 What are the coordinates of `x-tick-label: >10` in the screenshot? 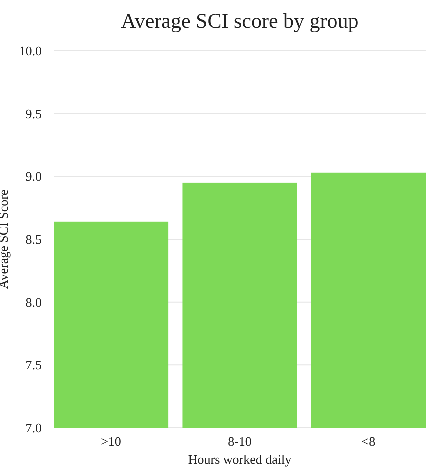 It's located at (111, 441).